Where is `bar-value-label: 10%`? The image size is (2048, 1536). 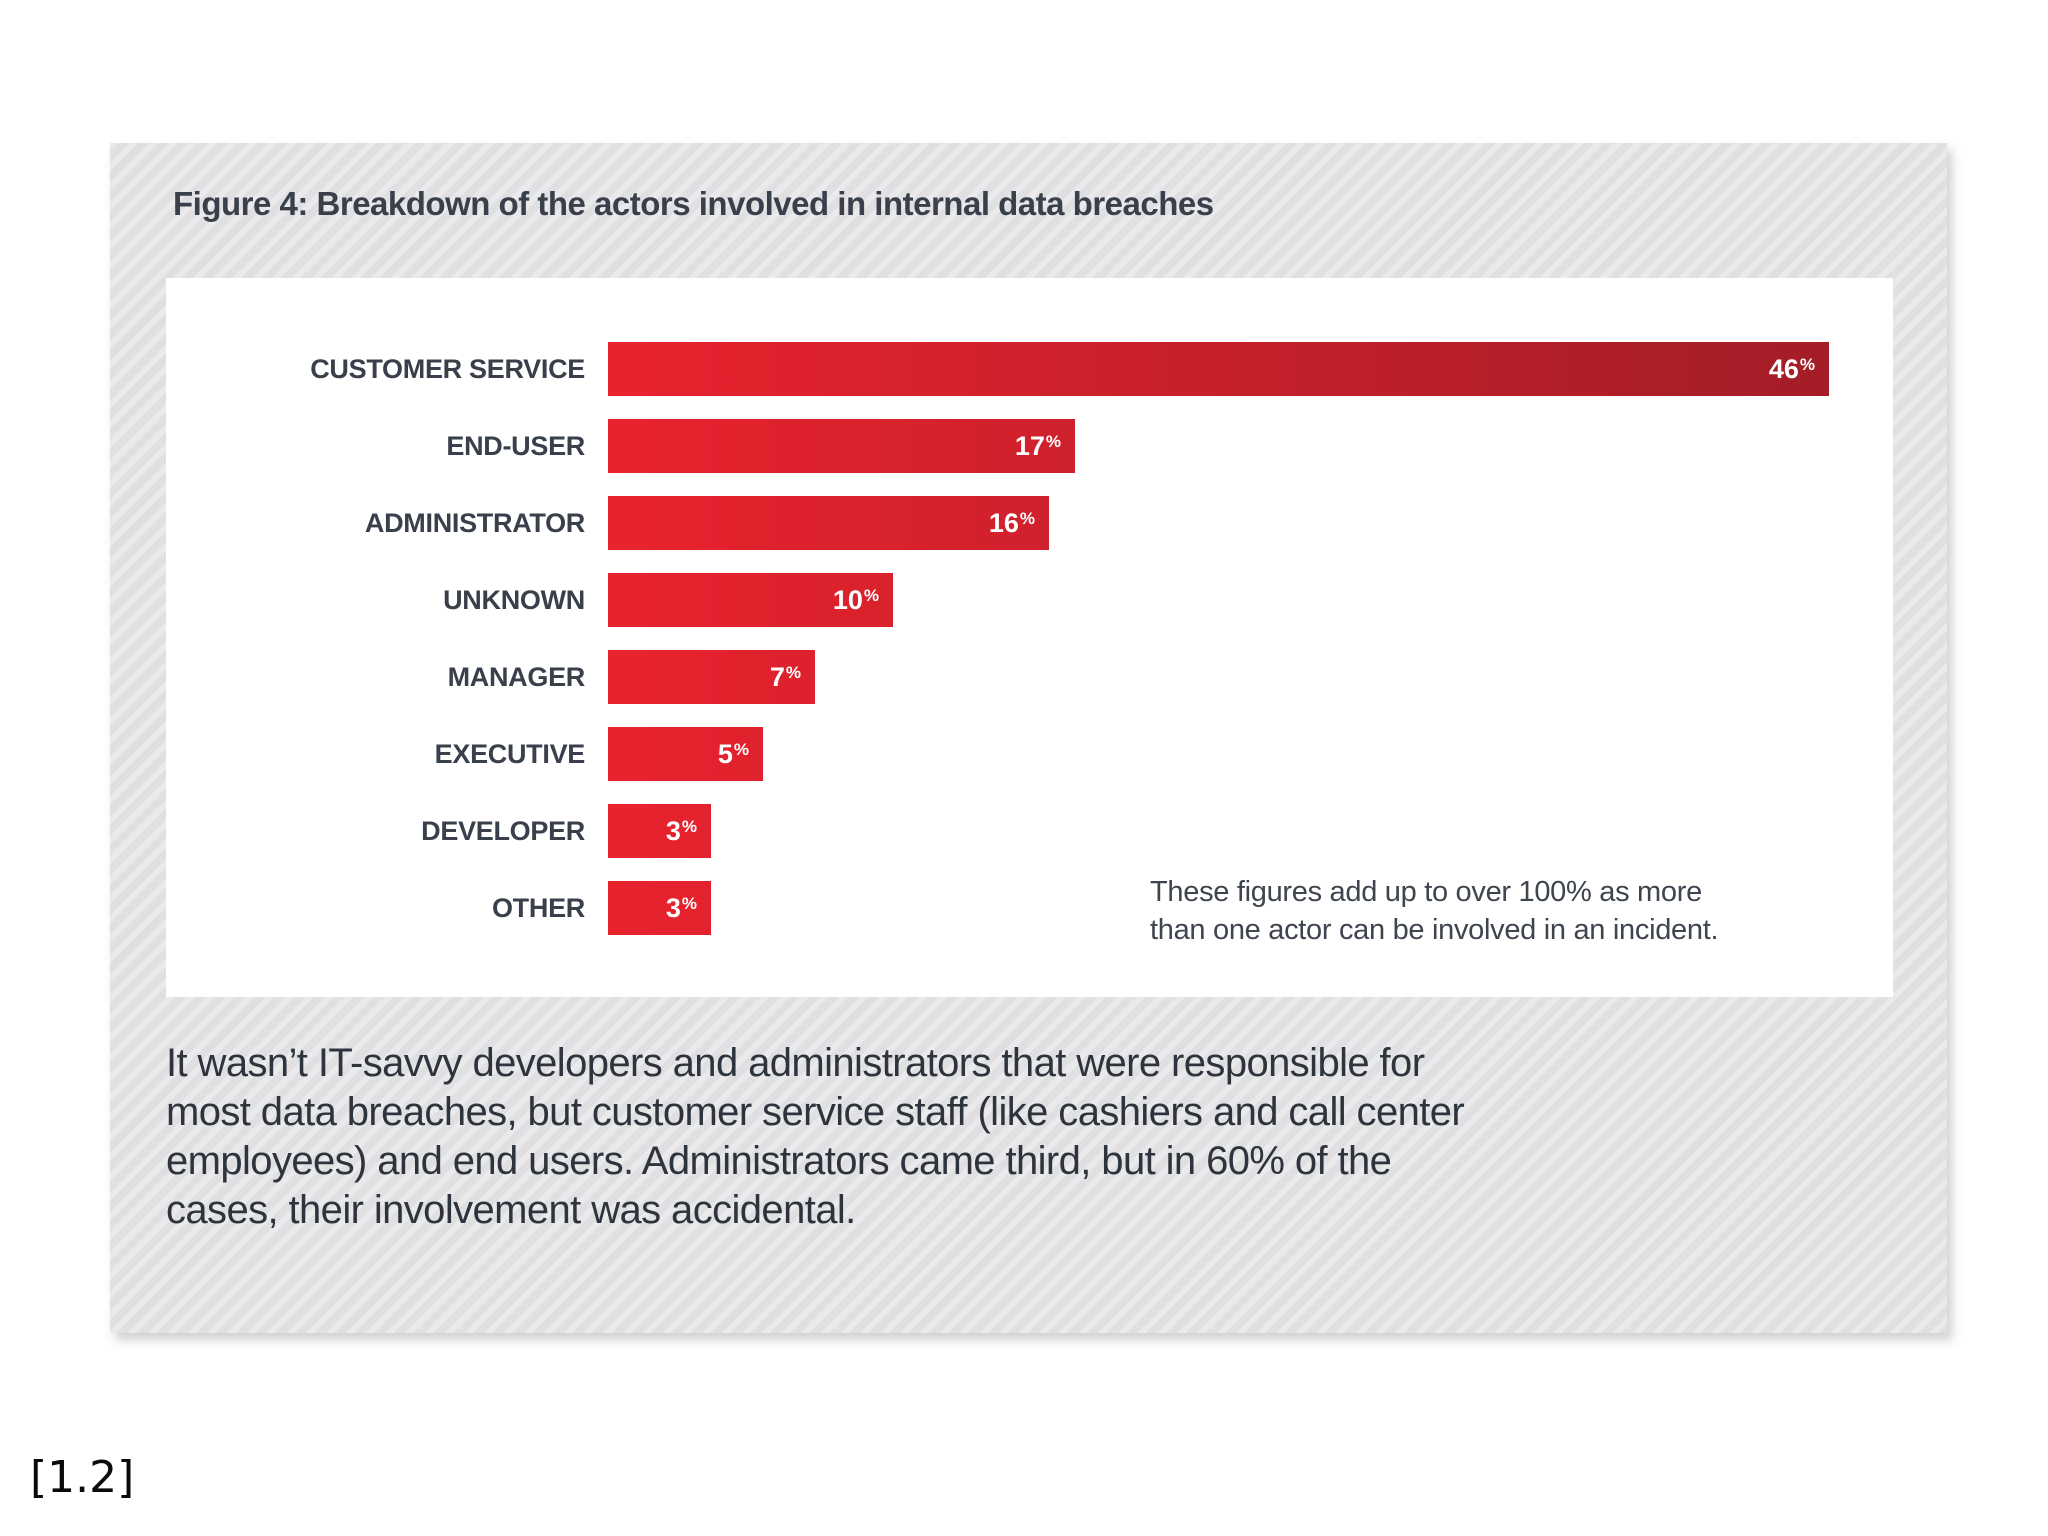 bar-value-label: 10% is located at coordinates (855, 599).